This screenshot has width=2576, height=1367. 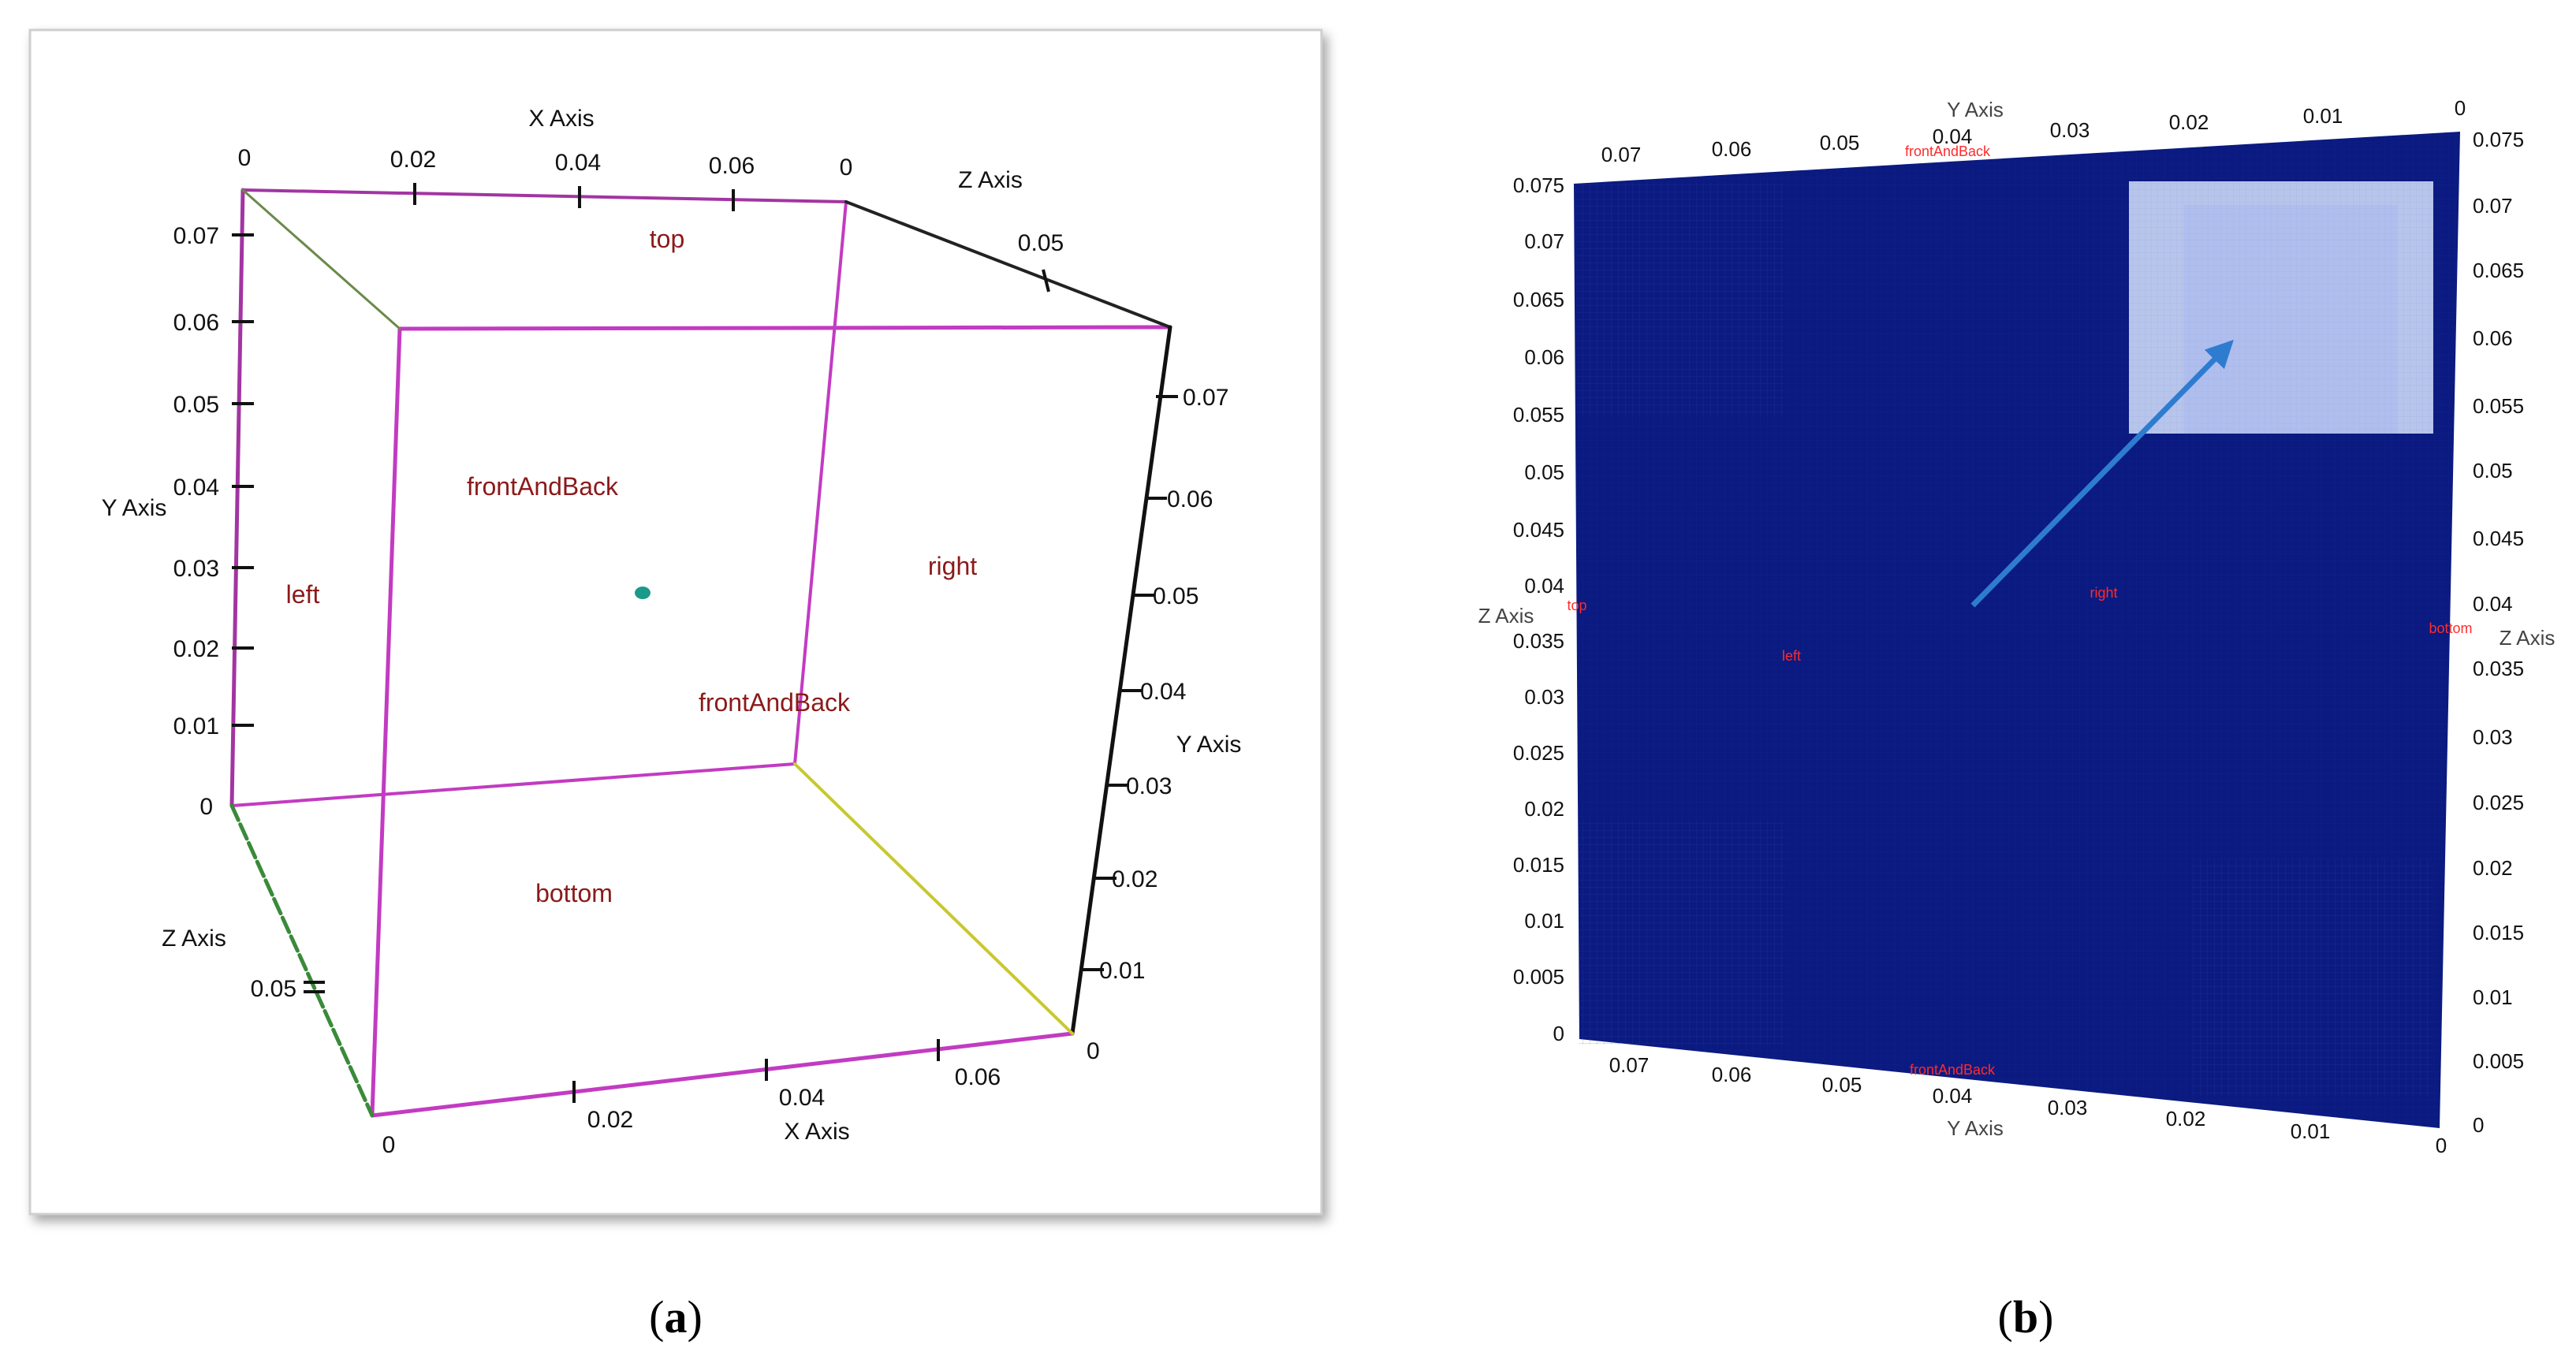 I want to click on top-tick: 0.01, so click(x=2323, y=116).